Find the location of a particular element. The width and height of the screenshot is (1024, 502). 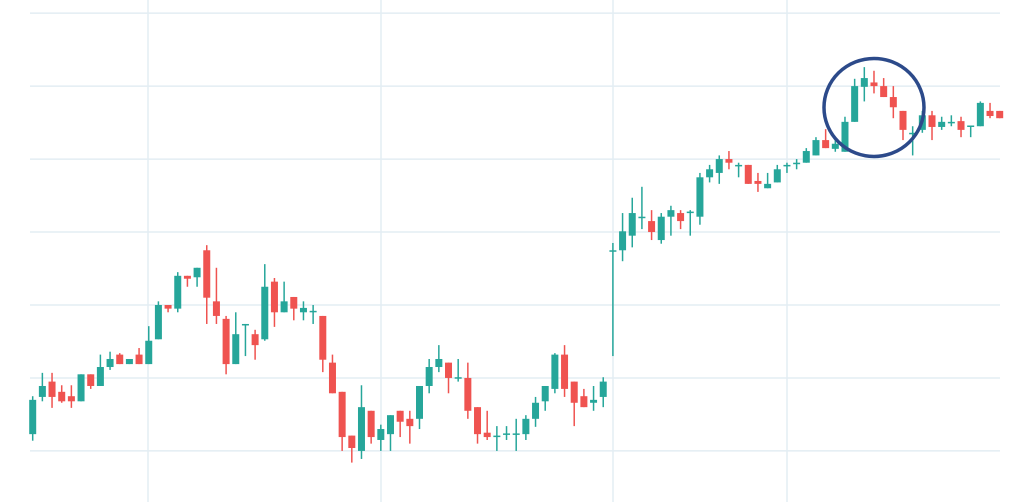

annotations is located at coordinates (874, 107).